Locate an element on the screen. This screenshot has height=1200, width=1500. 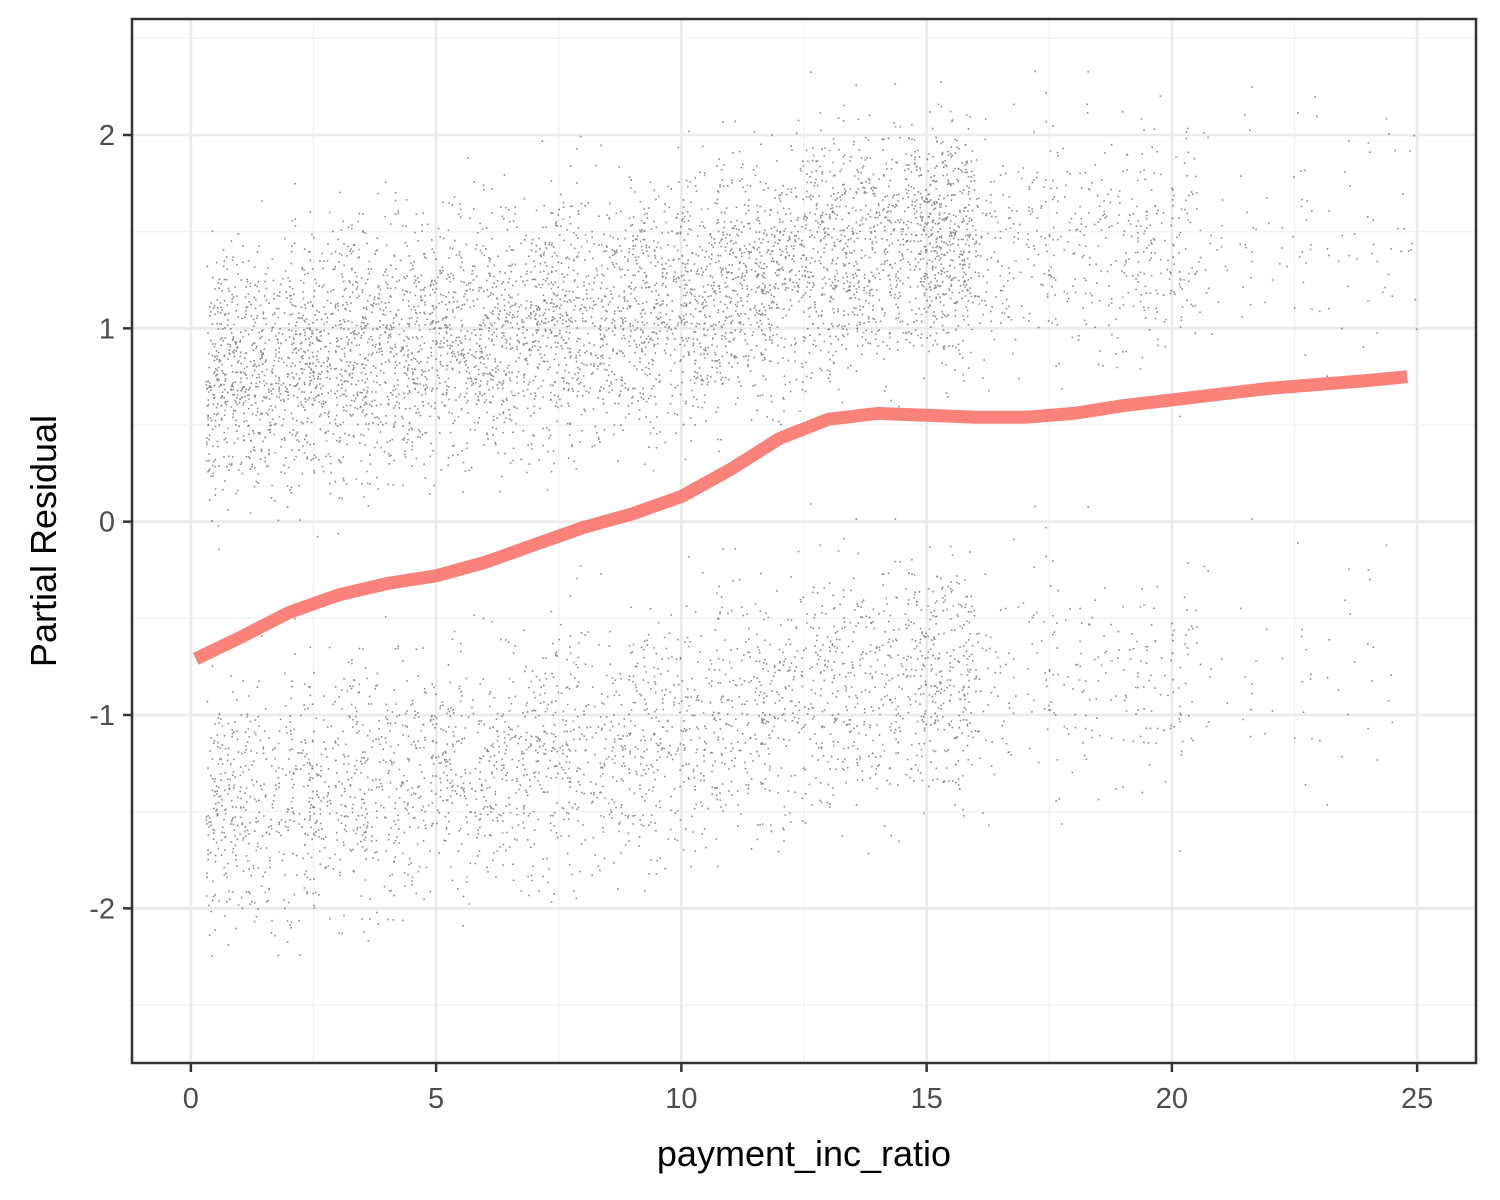
y-tick-label: -1 is located at coordinates (102, 716).